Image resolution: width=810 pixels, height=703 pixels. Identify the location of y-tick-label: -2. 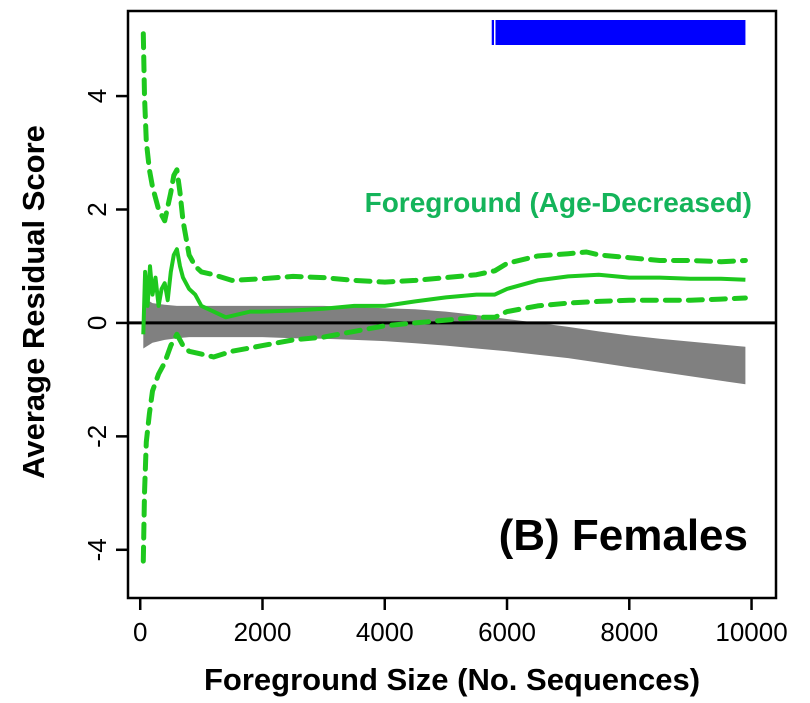
(97, 436).